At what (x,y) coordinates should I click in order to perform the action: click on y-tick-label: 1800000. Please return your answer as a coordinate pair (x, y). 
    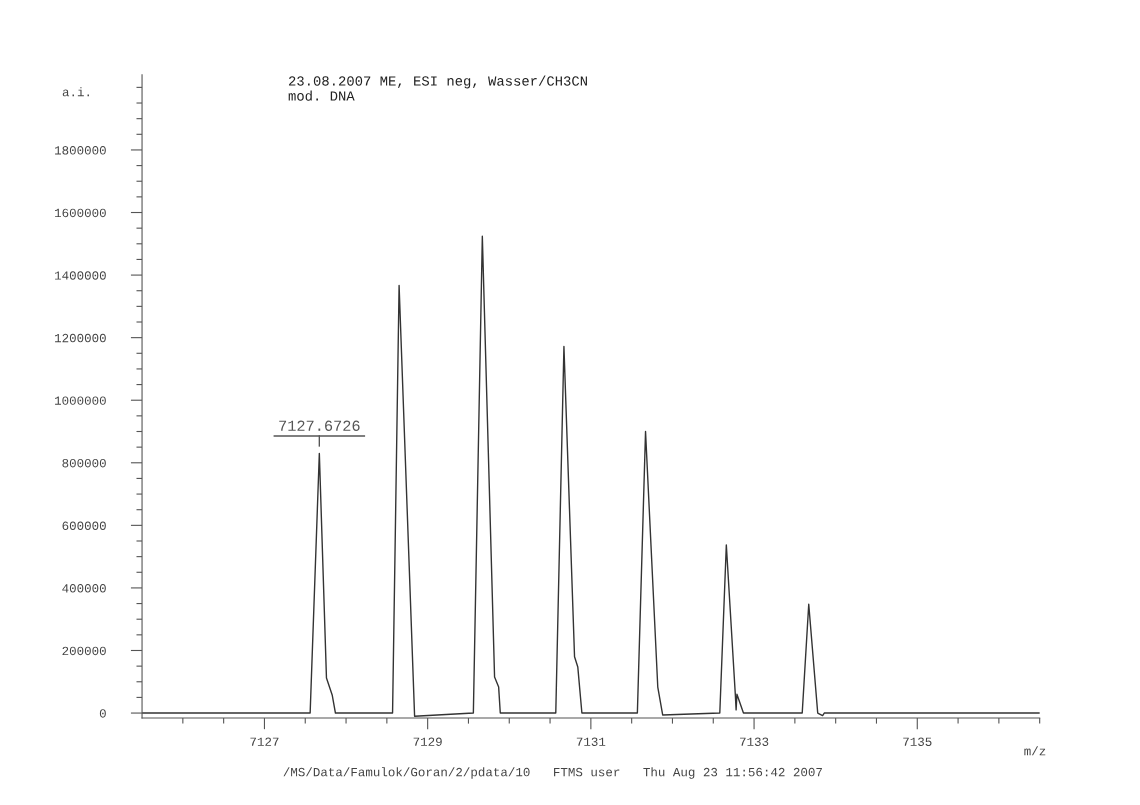
    Looking at the image, I should click on (80, 150).